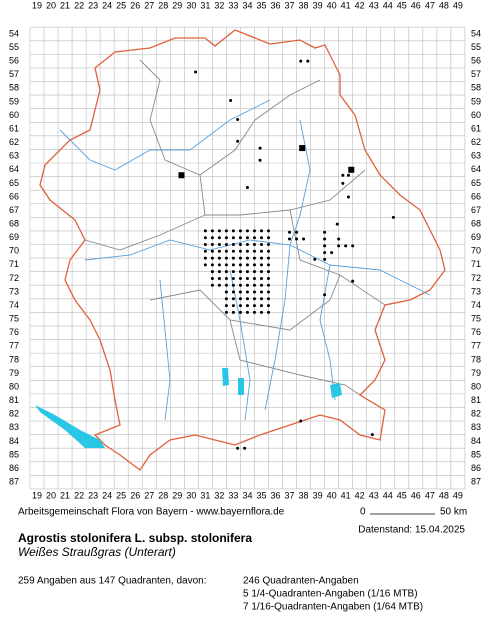 The image size is (500, 625). Describe the element at coordinates (476, 210) in the screenshot. I see `y-label: 67` at that location.